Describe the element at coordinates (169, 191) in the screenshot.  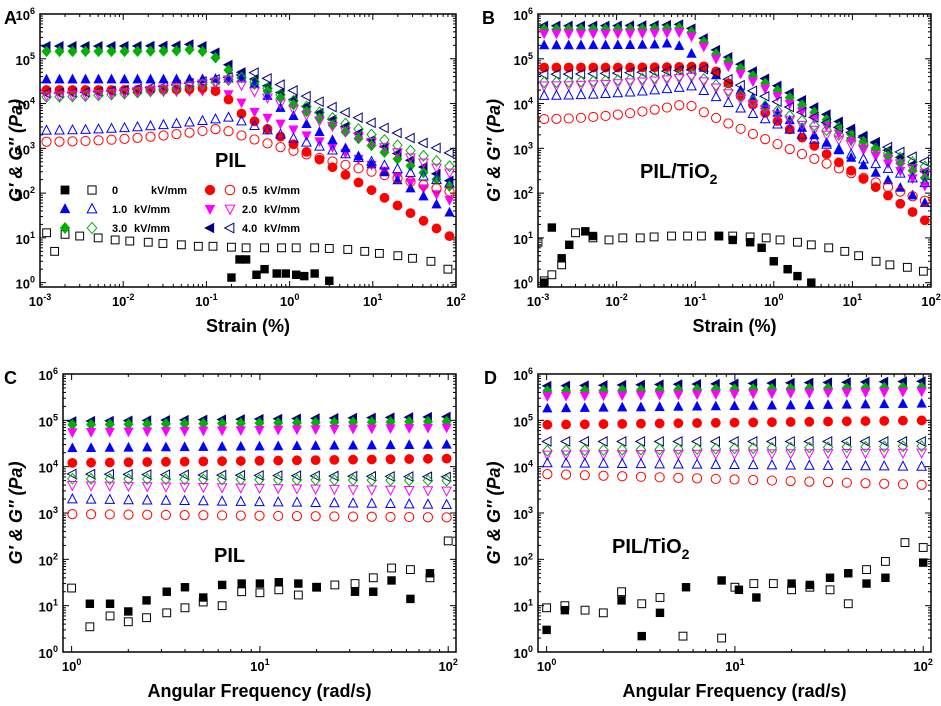
I see `legend-unit: kV/mm` at that location.